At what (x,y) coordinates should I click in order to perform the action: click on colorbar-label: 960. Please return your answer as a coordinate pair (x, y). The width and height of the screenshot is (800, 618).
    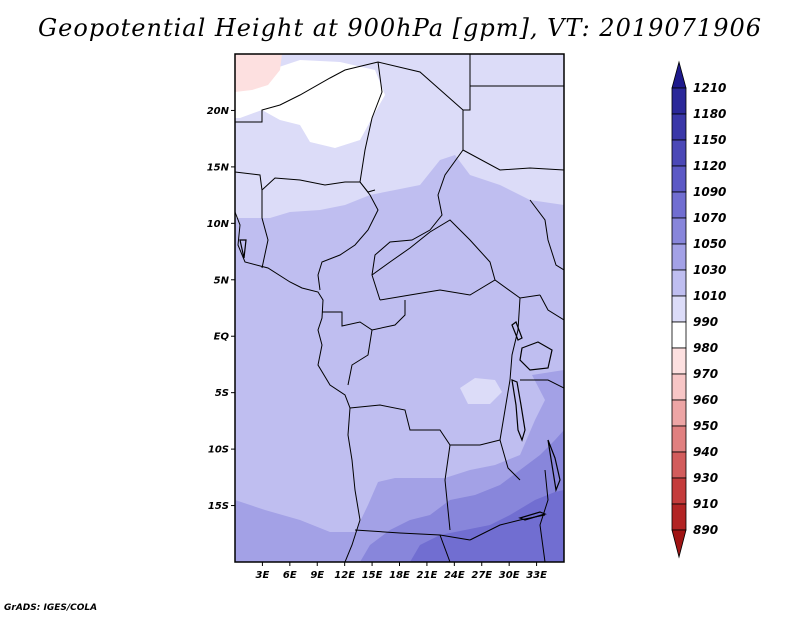
    Looking at the image, I should click on (705, 400).